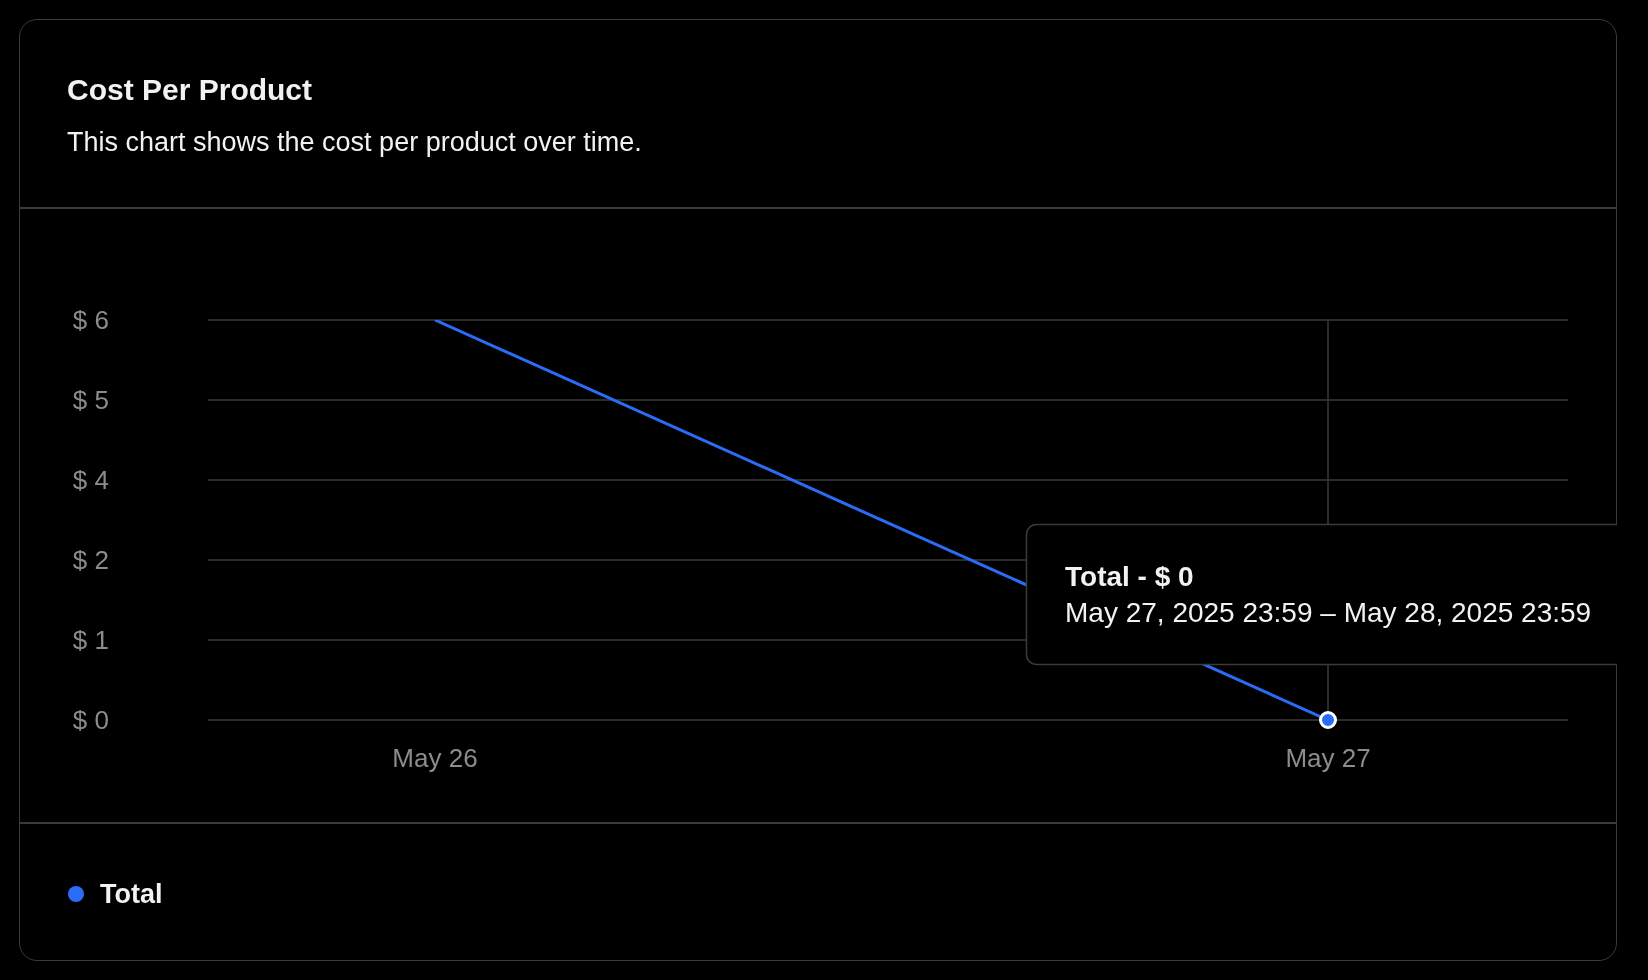 The image size is (1648, 980). I want to click on y-tick-label: $ 6, so click(90, 320).